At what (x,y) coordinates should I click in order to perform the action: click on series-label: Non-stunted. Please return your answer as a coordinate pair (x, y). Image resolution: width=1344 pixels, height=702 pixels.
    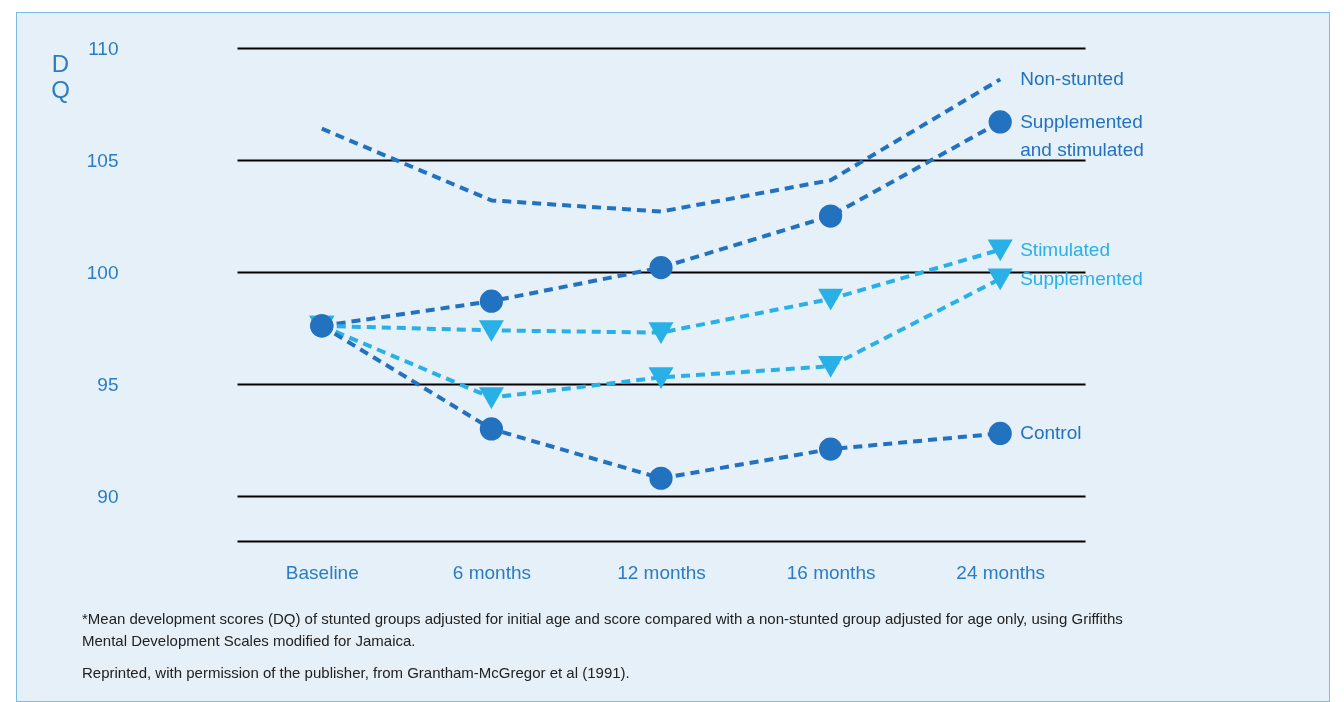
    Looking at the image, I should click on (1072, 79).